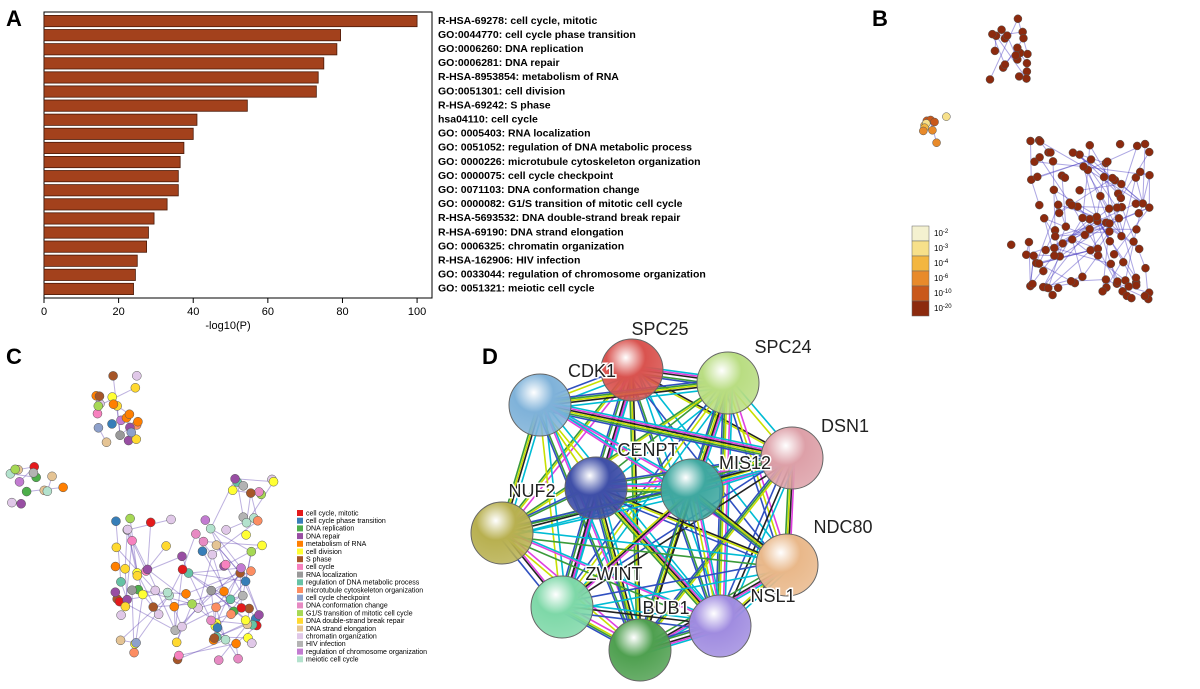  I want to click on node-label: CENPT, so click(647, 450).